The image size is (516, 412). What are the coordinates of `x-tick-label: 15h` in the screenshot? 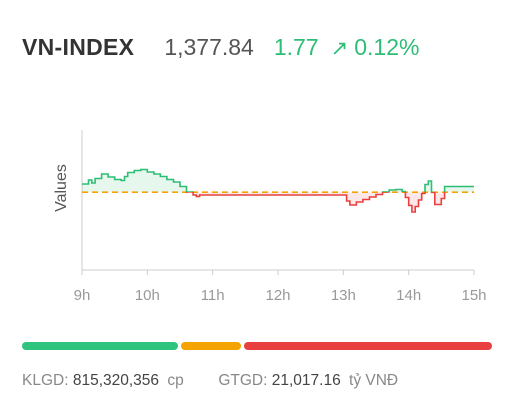 It's located at (473, 295).